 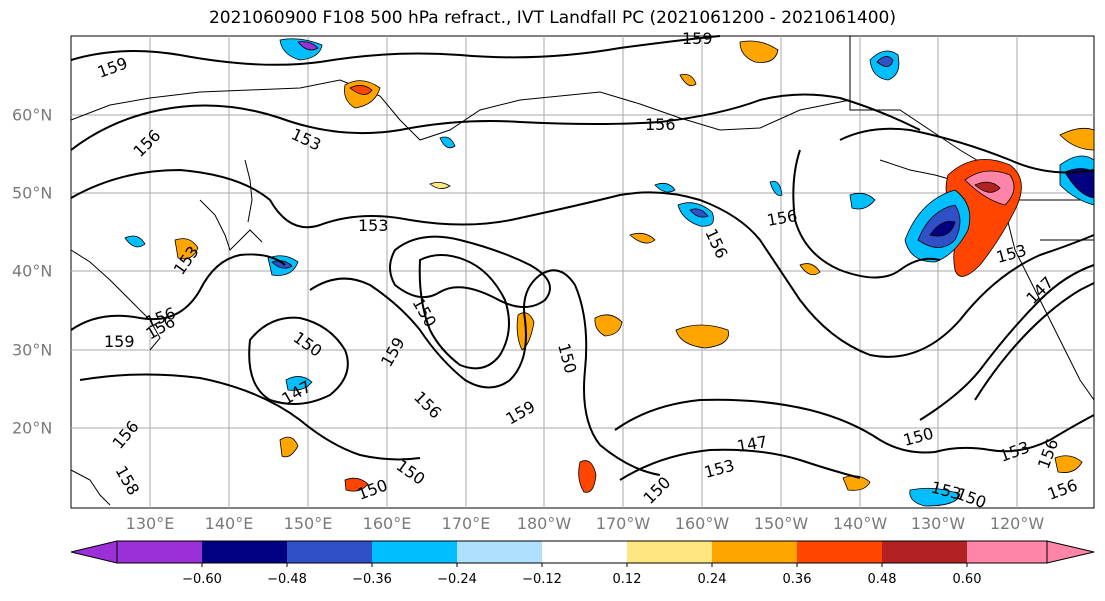 What do you see at coordinates (308, 523) in the screenshot?
I see `lon-label: 150°E` at bounding box center [308, 523].